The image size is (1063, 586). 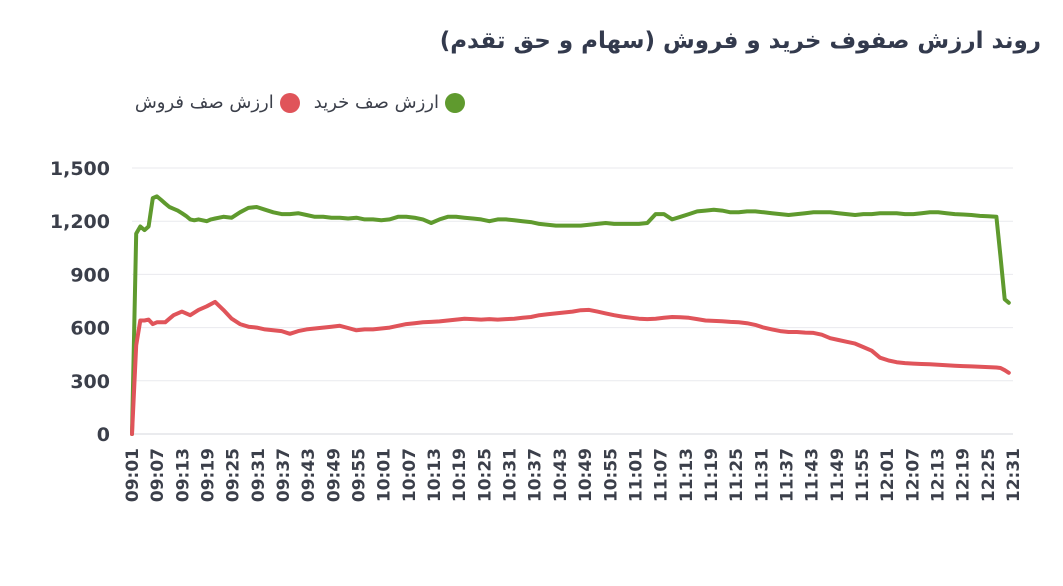 What do you see at coordinates (183, 475) in the screenshot?
I see `x-tick-label: 09:13` at bounding box center [183, 475].